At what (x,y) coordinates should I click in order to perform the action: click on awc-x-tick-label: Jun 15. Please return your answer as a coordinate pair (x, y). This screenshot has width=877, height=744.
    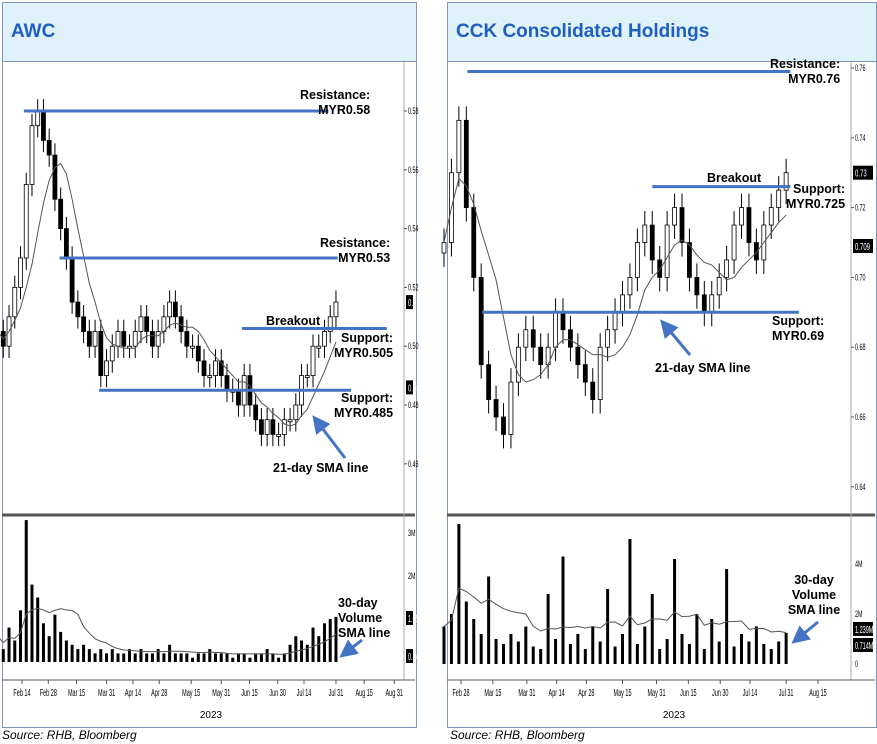
    Looking at the image, I should click on (249, 692).